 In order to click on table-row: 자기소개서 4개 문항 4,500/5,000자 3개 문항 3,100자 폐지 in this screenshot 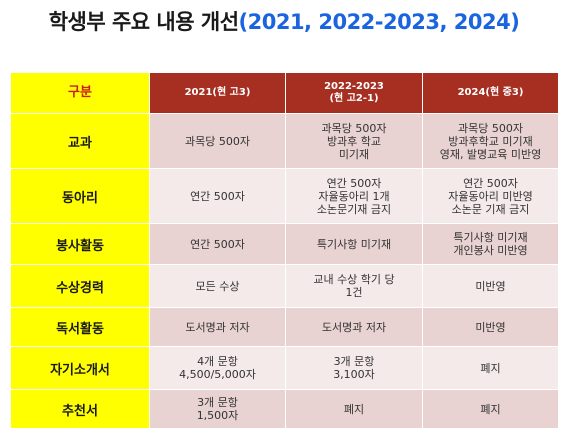, I will do `click(284, 368)`.